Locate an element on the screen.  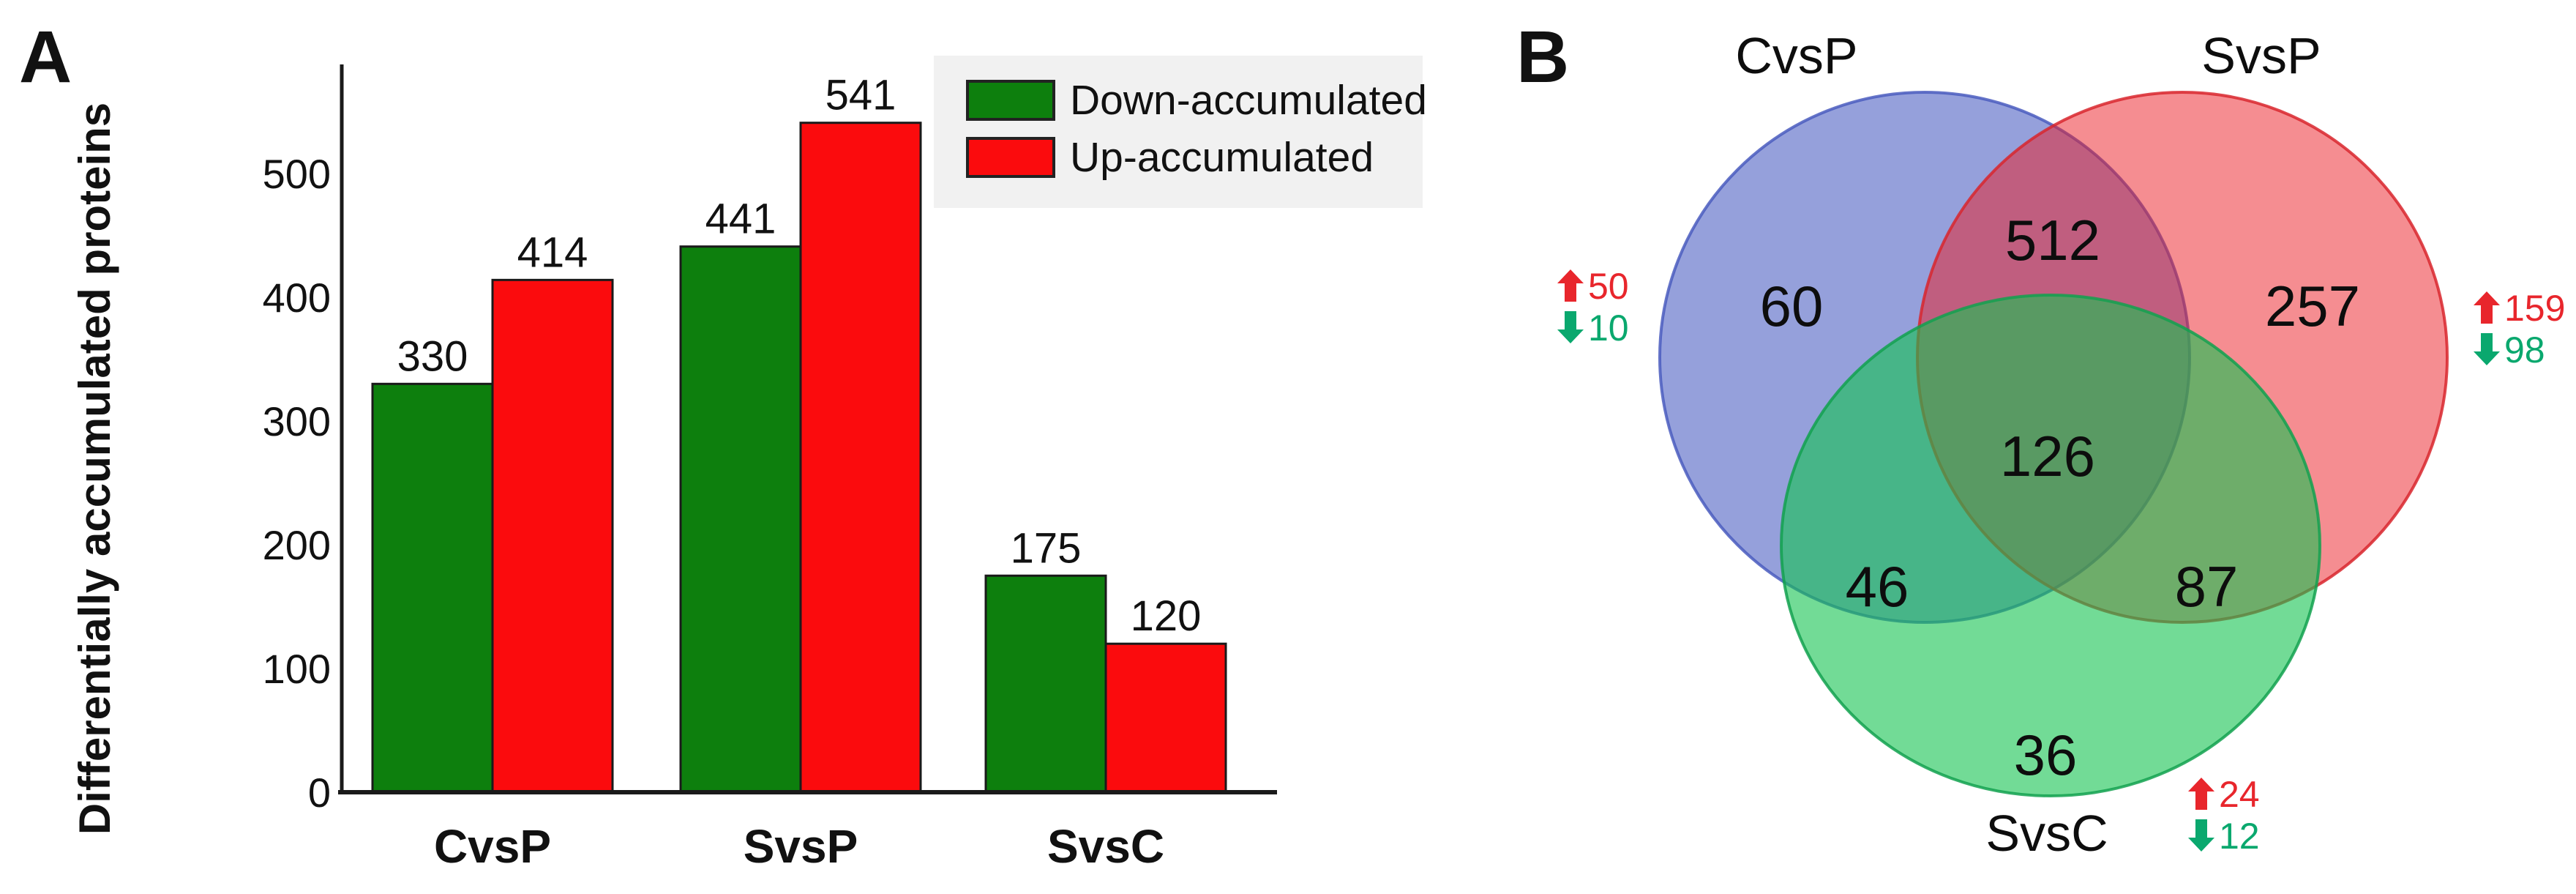
legend-item-down: Down-accumulated is located at coordinates (1196, 100).